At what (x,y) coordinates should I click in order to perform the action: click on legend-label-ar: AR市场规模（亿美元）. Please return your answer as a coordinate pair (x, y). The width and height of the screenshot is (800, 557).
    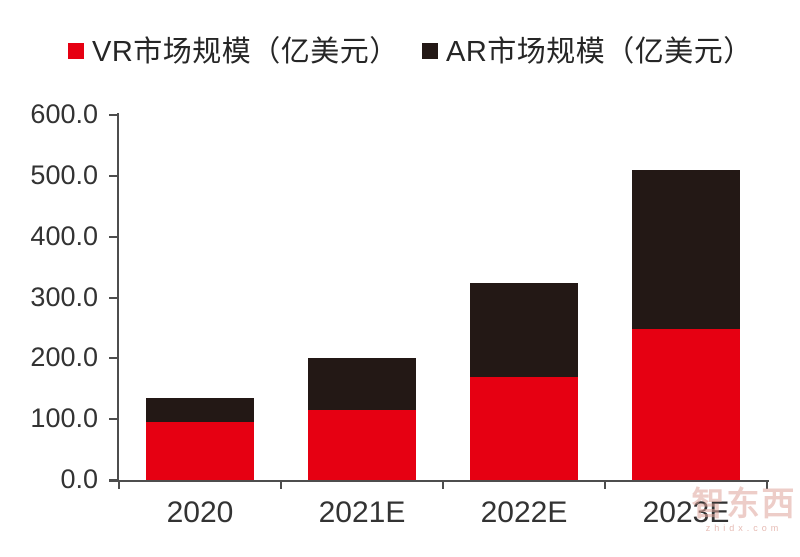
    Looking at the image, I should click on (599, 52).